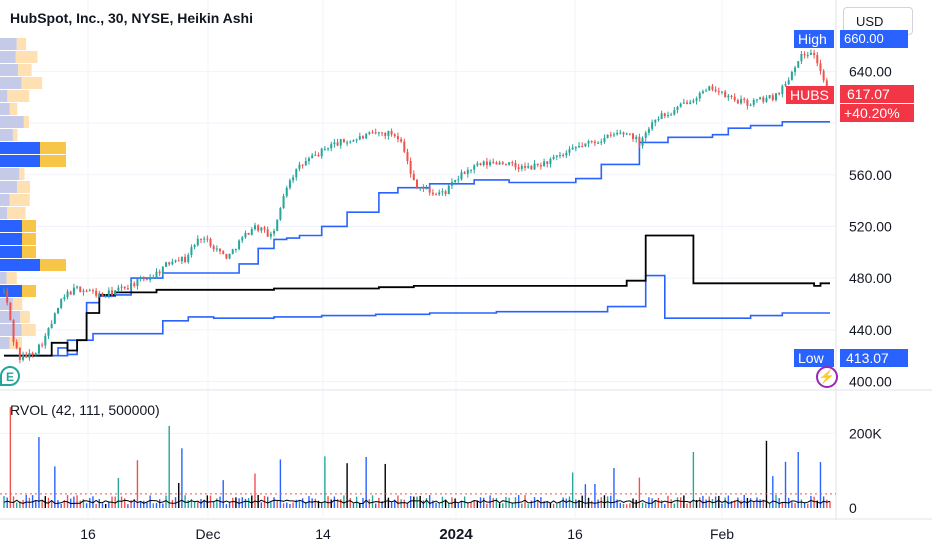 The image size is (932, 550). What do you see at coordinates (10, 376) in the screenshot?
I see `earnings-marker-icon: E` at bounding box center [10, 376].